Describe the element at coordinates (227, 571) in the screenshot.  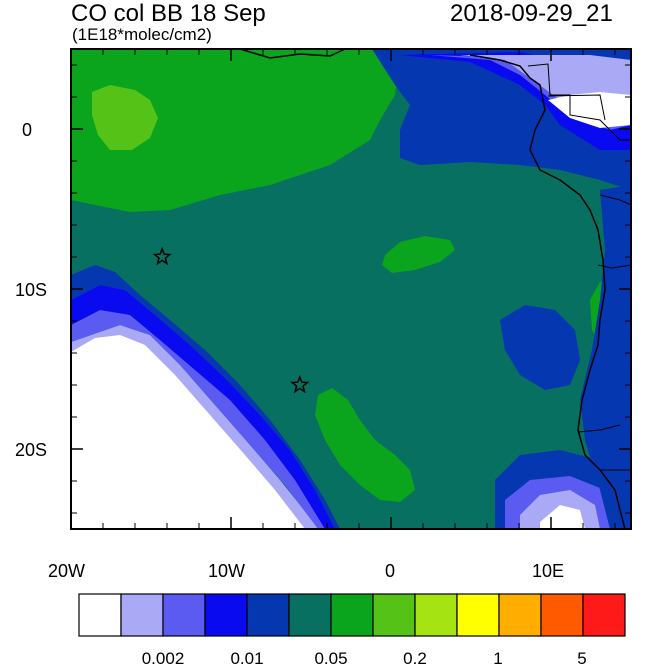
I see `x-tick-10w: 10W` at that location.